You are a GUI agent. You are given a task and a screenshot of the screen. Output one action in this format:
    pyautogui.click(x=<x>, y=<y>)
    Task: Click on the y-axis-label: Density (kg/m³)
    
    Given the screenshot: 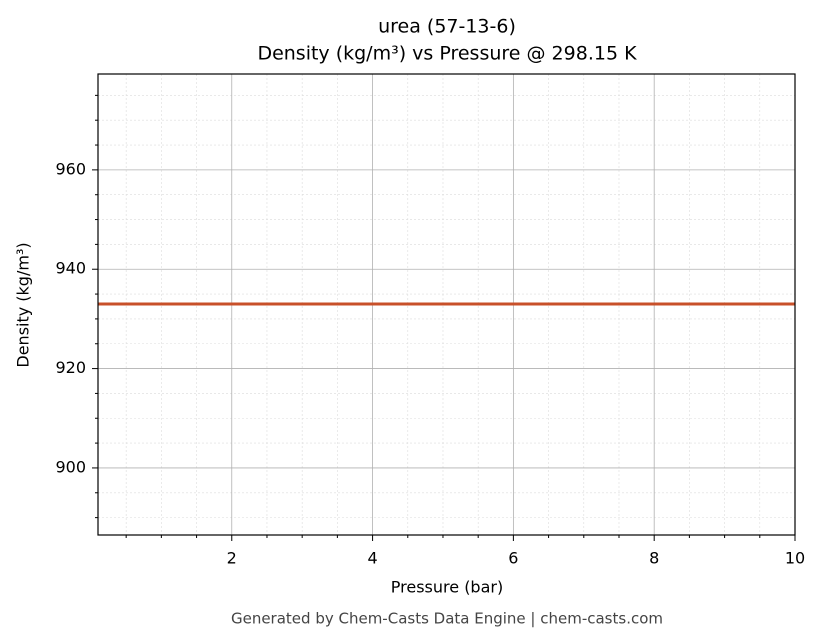 What is the action you would take?
    pyautogui.click(x=23, y=304)
    